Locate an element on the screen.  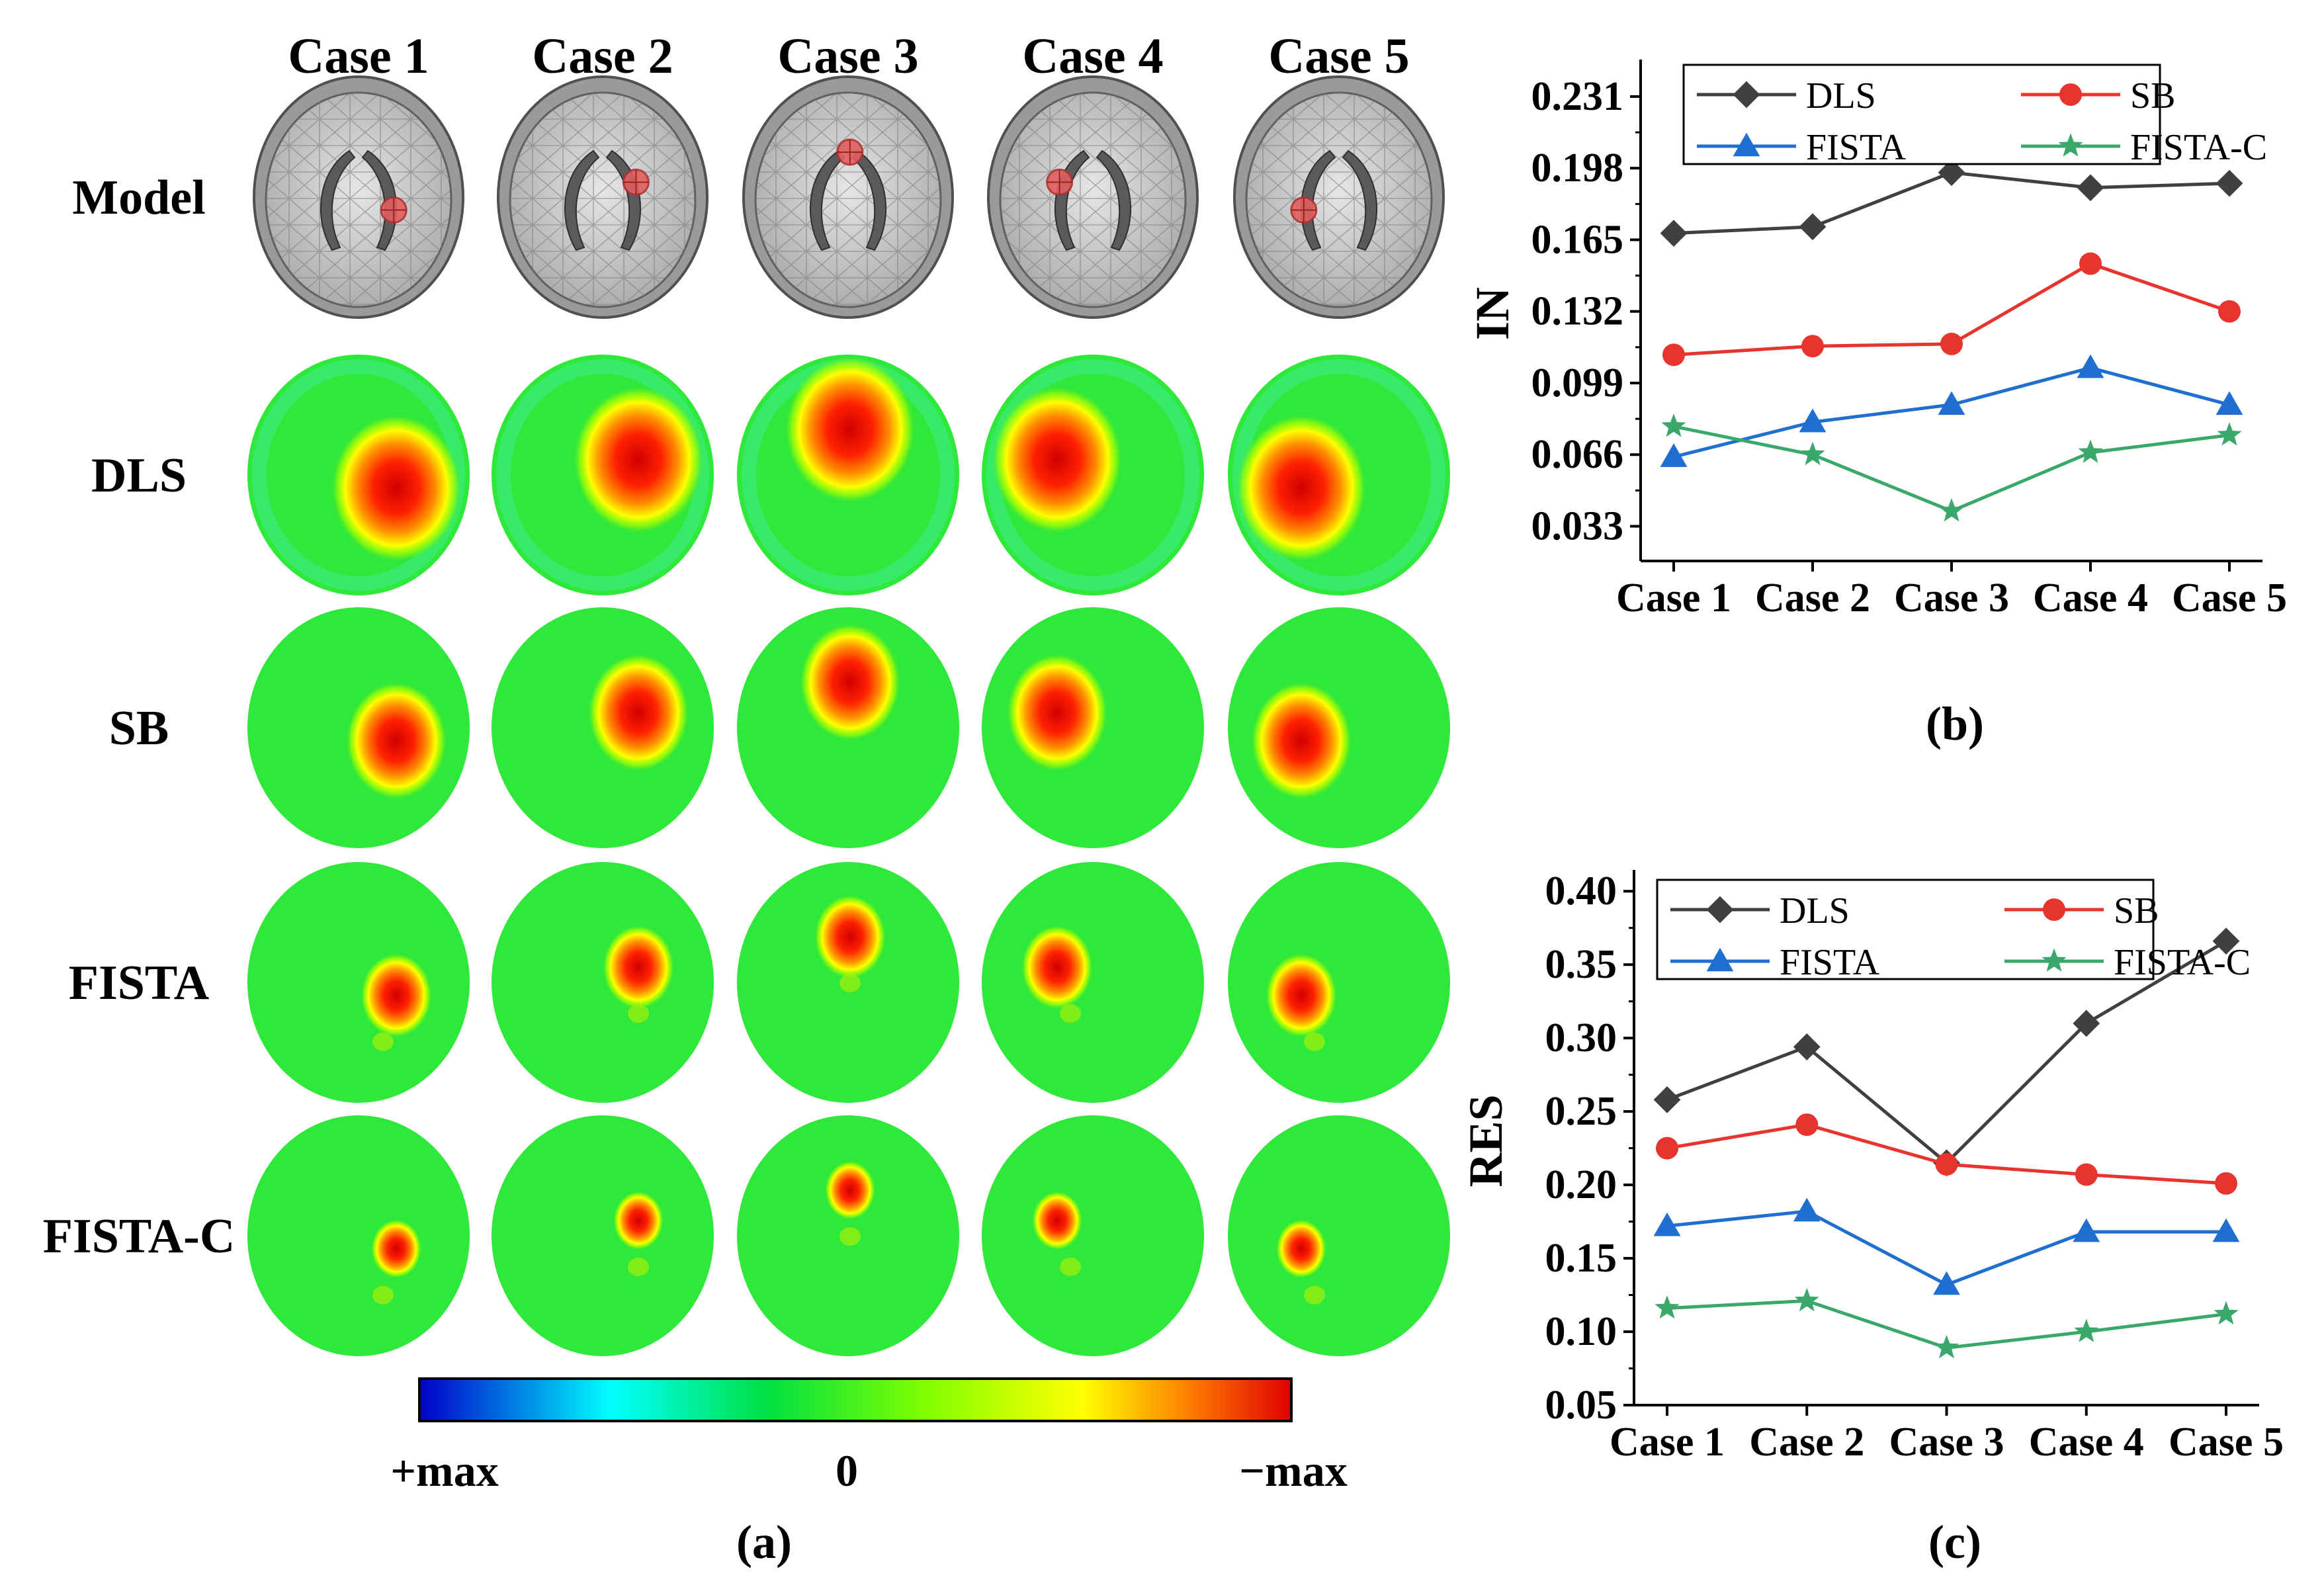
case-headers: Case 1 Case 2 Case 3 Case 4 Case 5 is located at coordinates (848, 56).